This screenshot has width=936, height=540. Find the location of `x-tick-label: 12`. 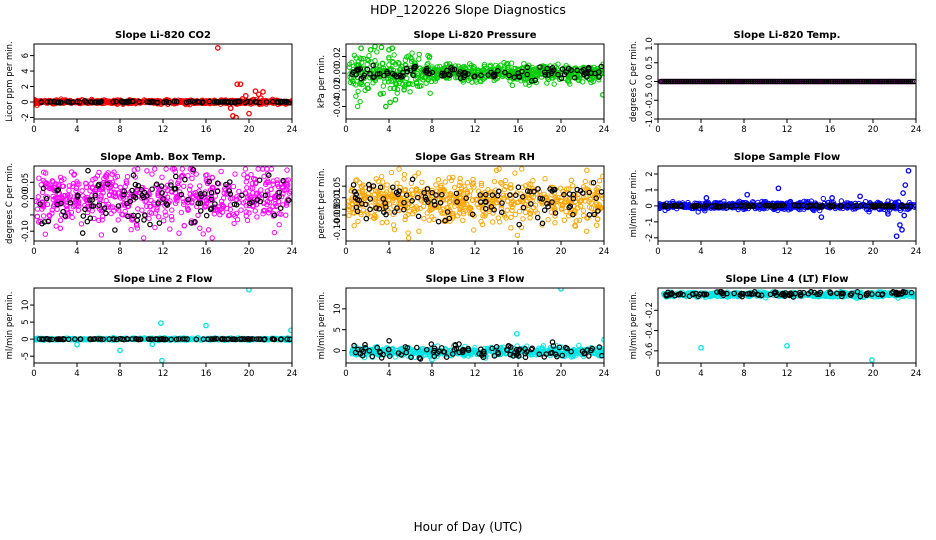

x-tick-label: 12 is located at coordinates (163, 130).